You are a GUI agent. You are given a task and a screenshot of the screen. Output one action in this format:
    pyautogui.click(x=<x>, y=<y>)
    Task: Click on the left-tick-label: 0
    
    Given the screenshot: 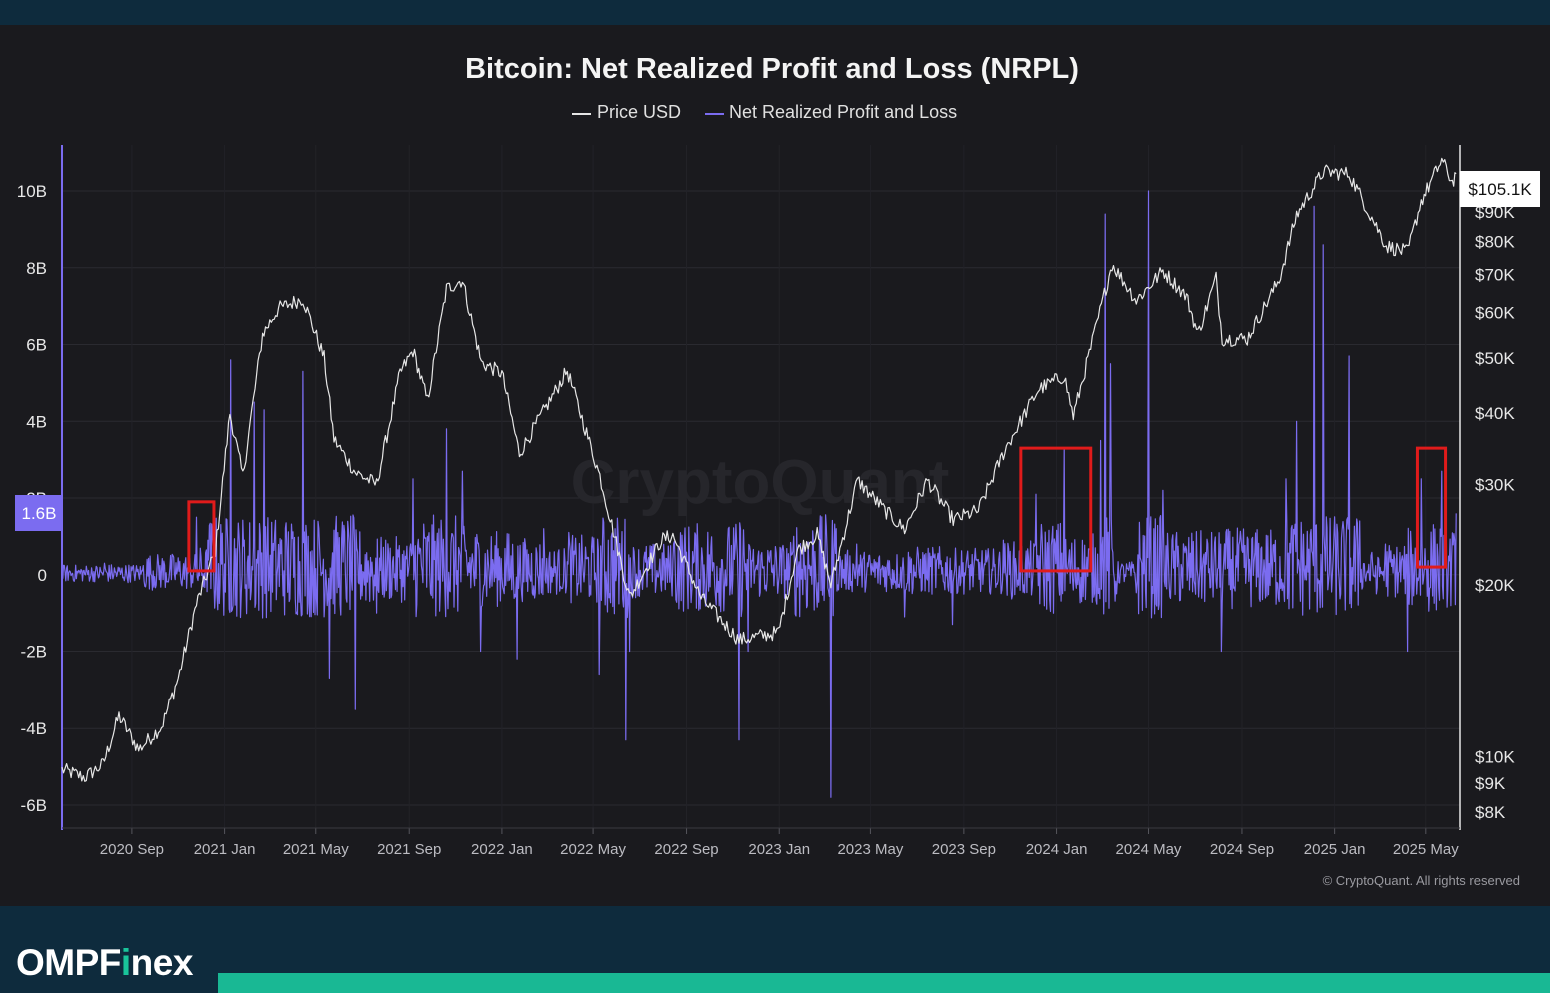 What is the action you would take?
    pyautogui.click(x=42, y=575)
    